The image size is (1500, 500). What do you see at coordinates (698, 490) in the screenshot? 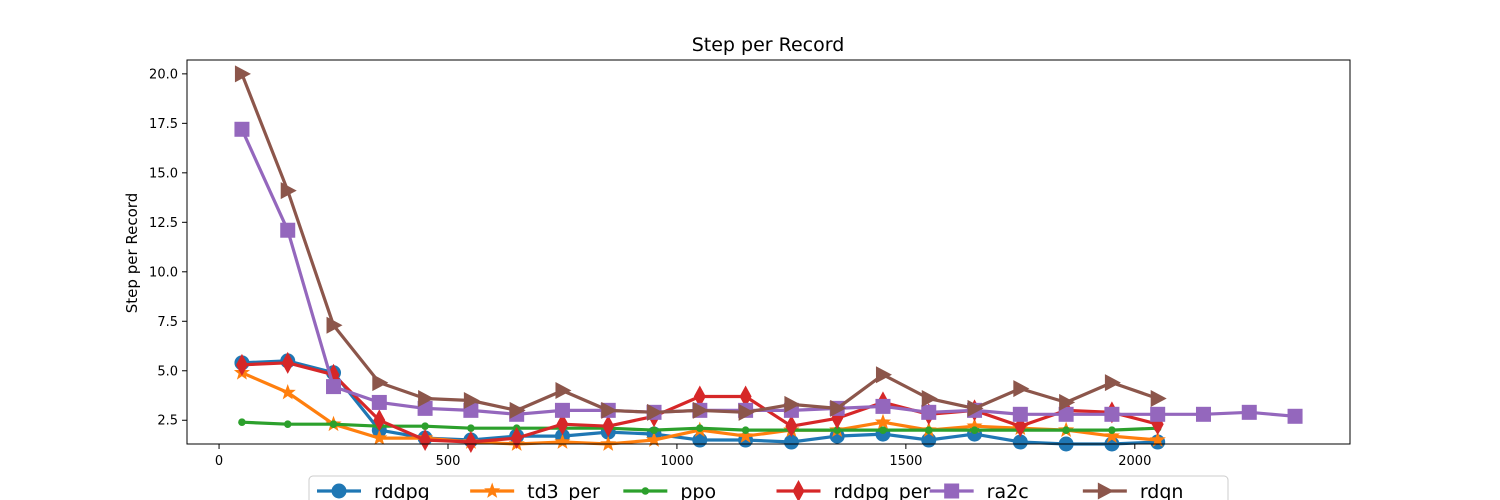
I see `legend-label: ppo` at bounding box center [698, 490].